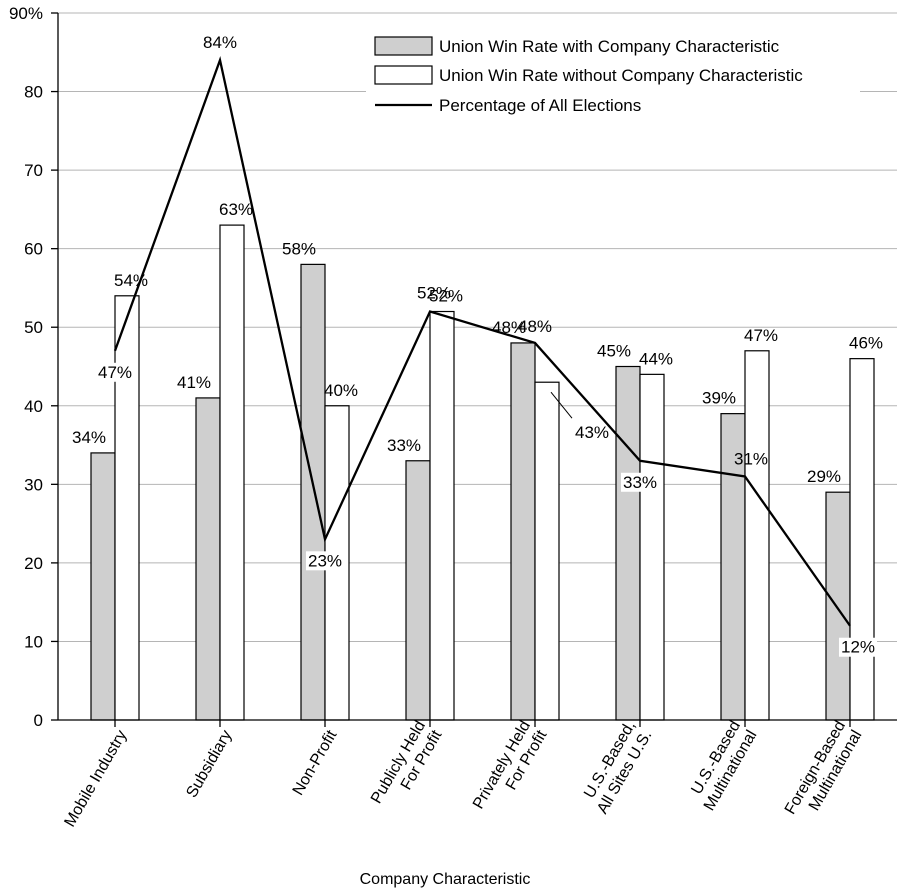 Image resolution: width=897 pixels, height=892 pixels. What do you see at coordinates (34, 367) in the screenshot?
I see `y-axis: 0 10 20 30 40 50 60 70 80 90%` at bounding box center [34, 367].